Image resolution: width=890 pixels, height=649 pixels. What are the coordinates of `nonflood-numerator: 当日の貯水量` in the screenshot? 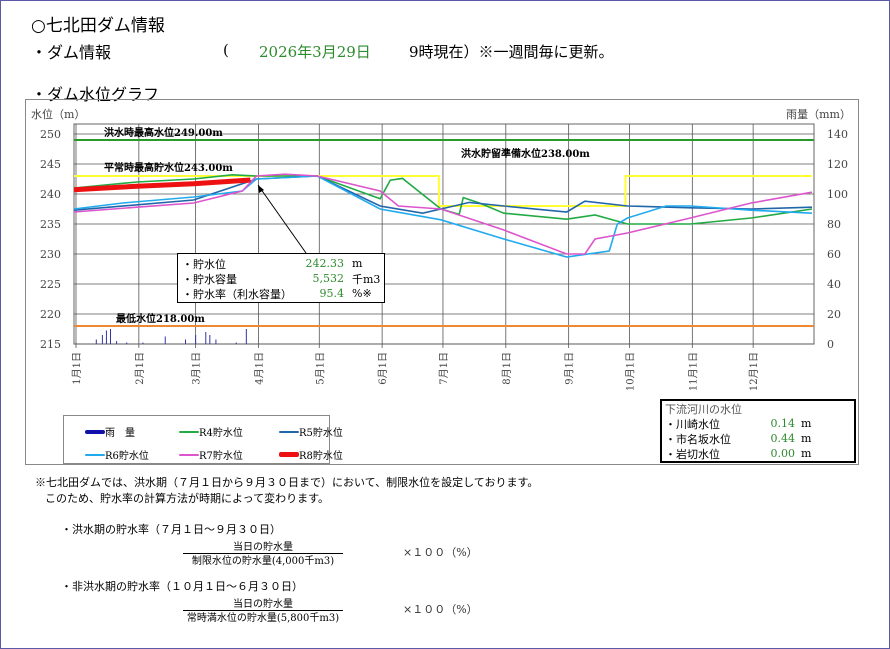 It's located at (263, 603).